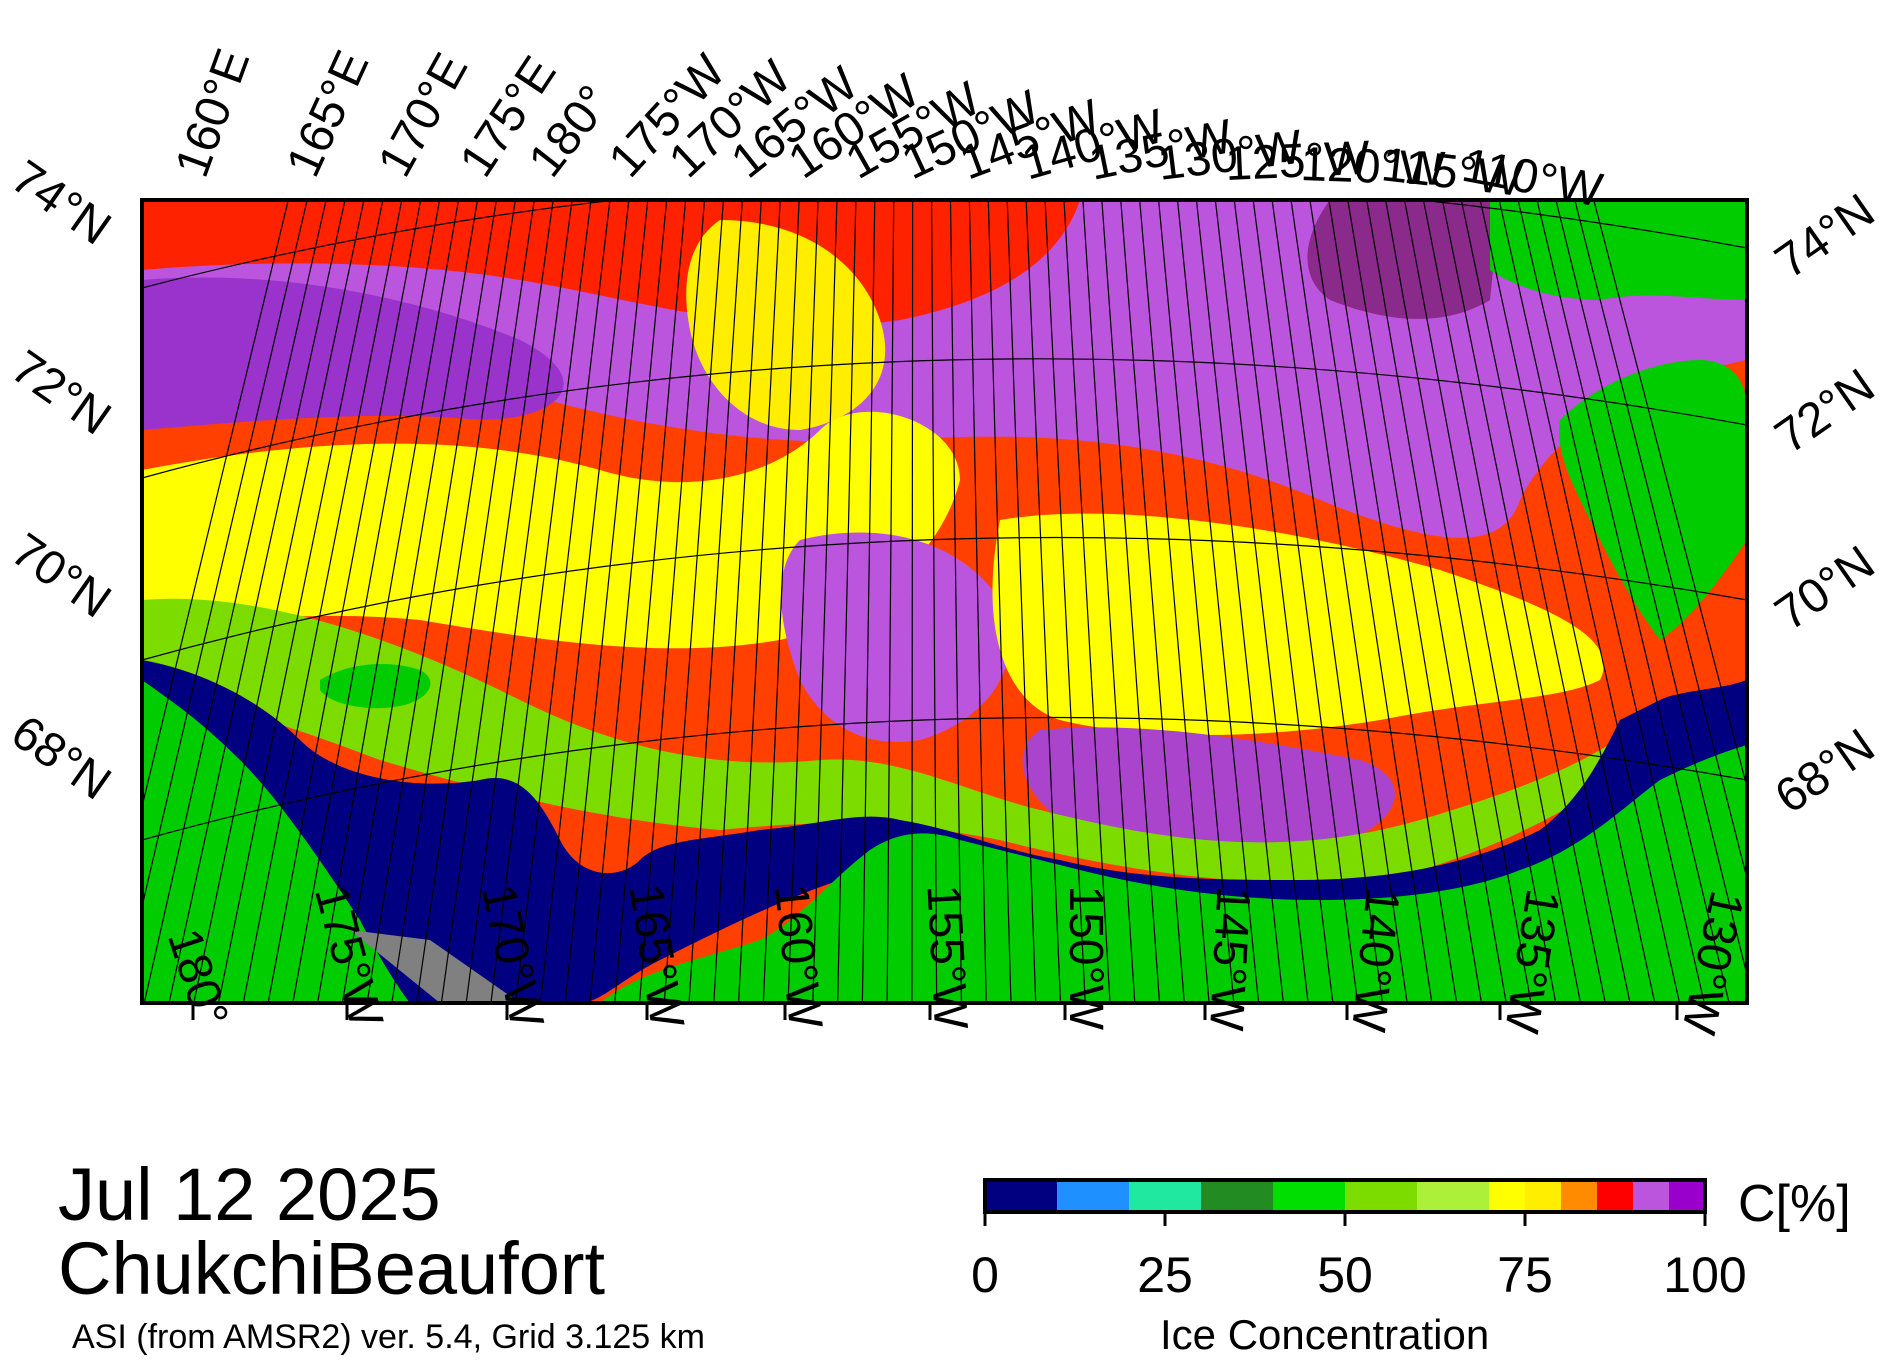  Describe the element at coordinates (353, 353) in the screenshot. I see `ice-band-purple-northwest` at that location.